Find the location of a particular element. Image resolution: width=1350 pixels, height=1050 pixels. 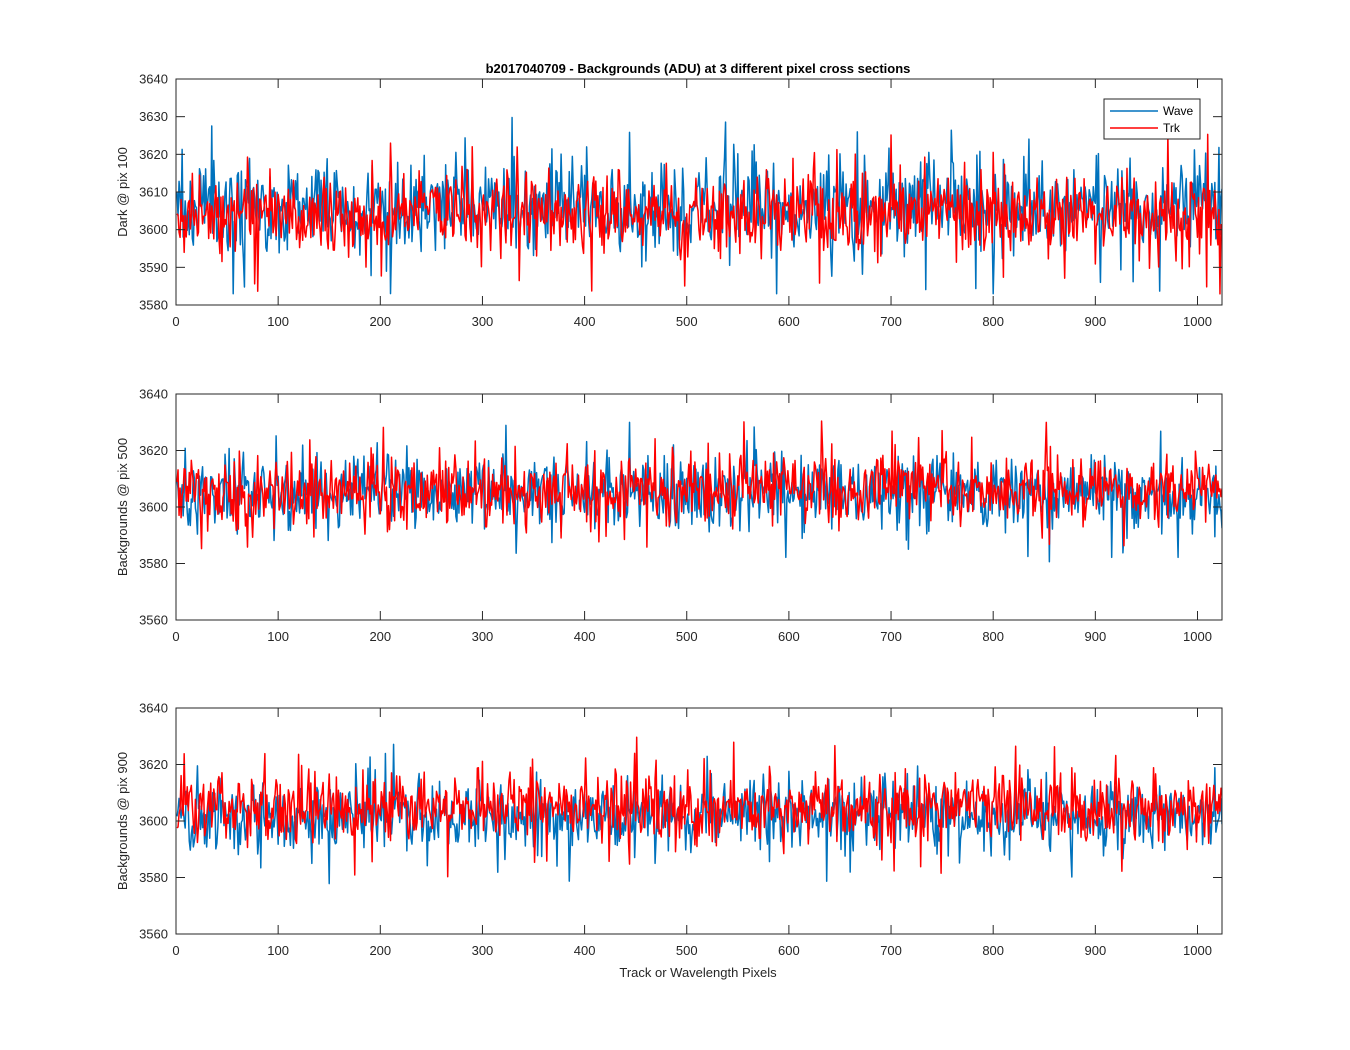

y-tick-label: 3610 is located at coordinates (153, 192).